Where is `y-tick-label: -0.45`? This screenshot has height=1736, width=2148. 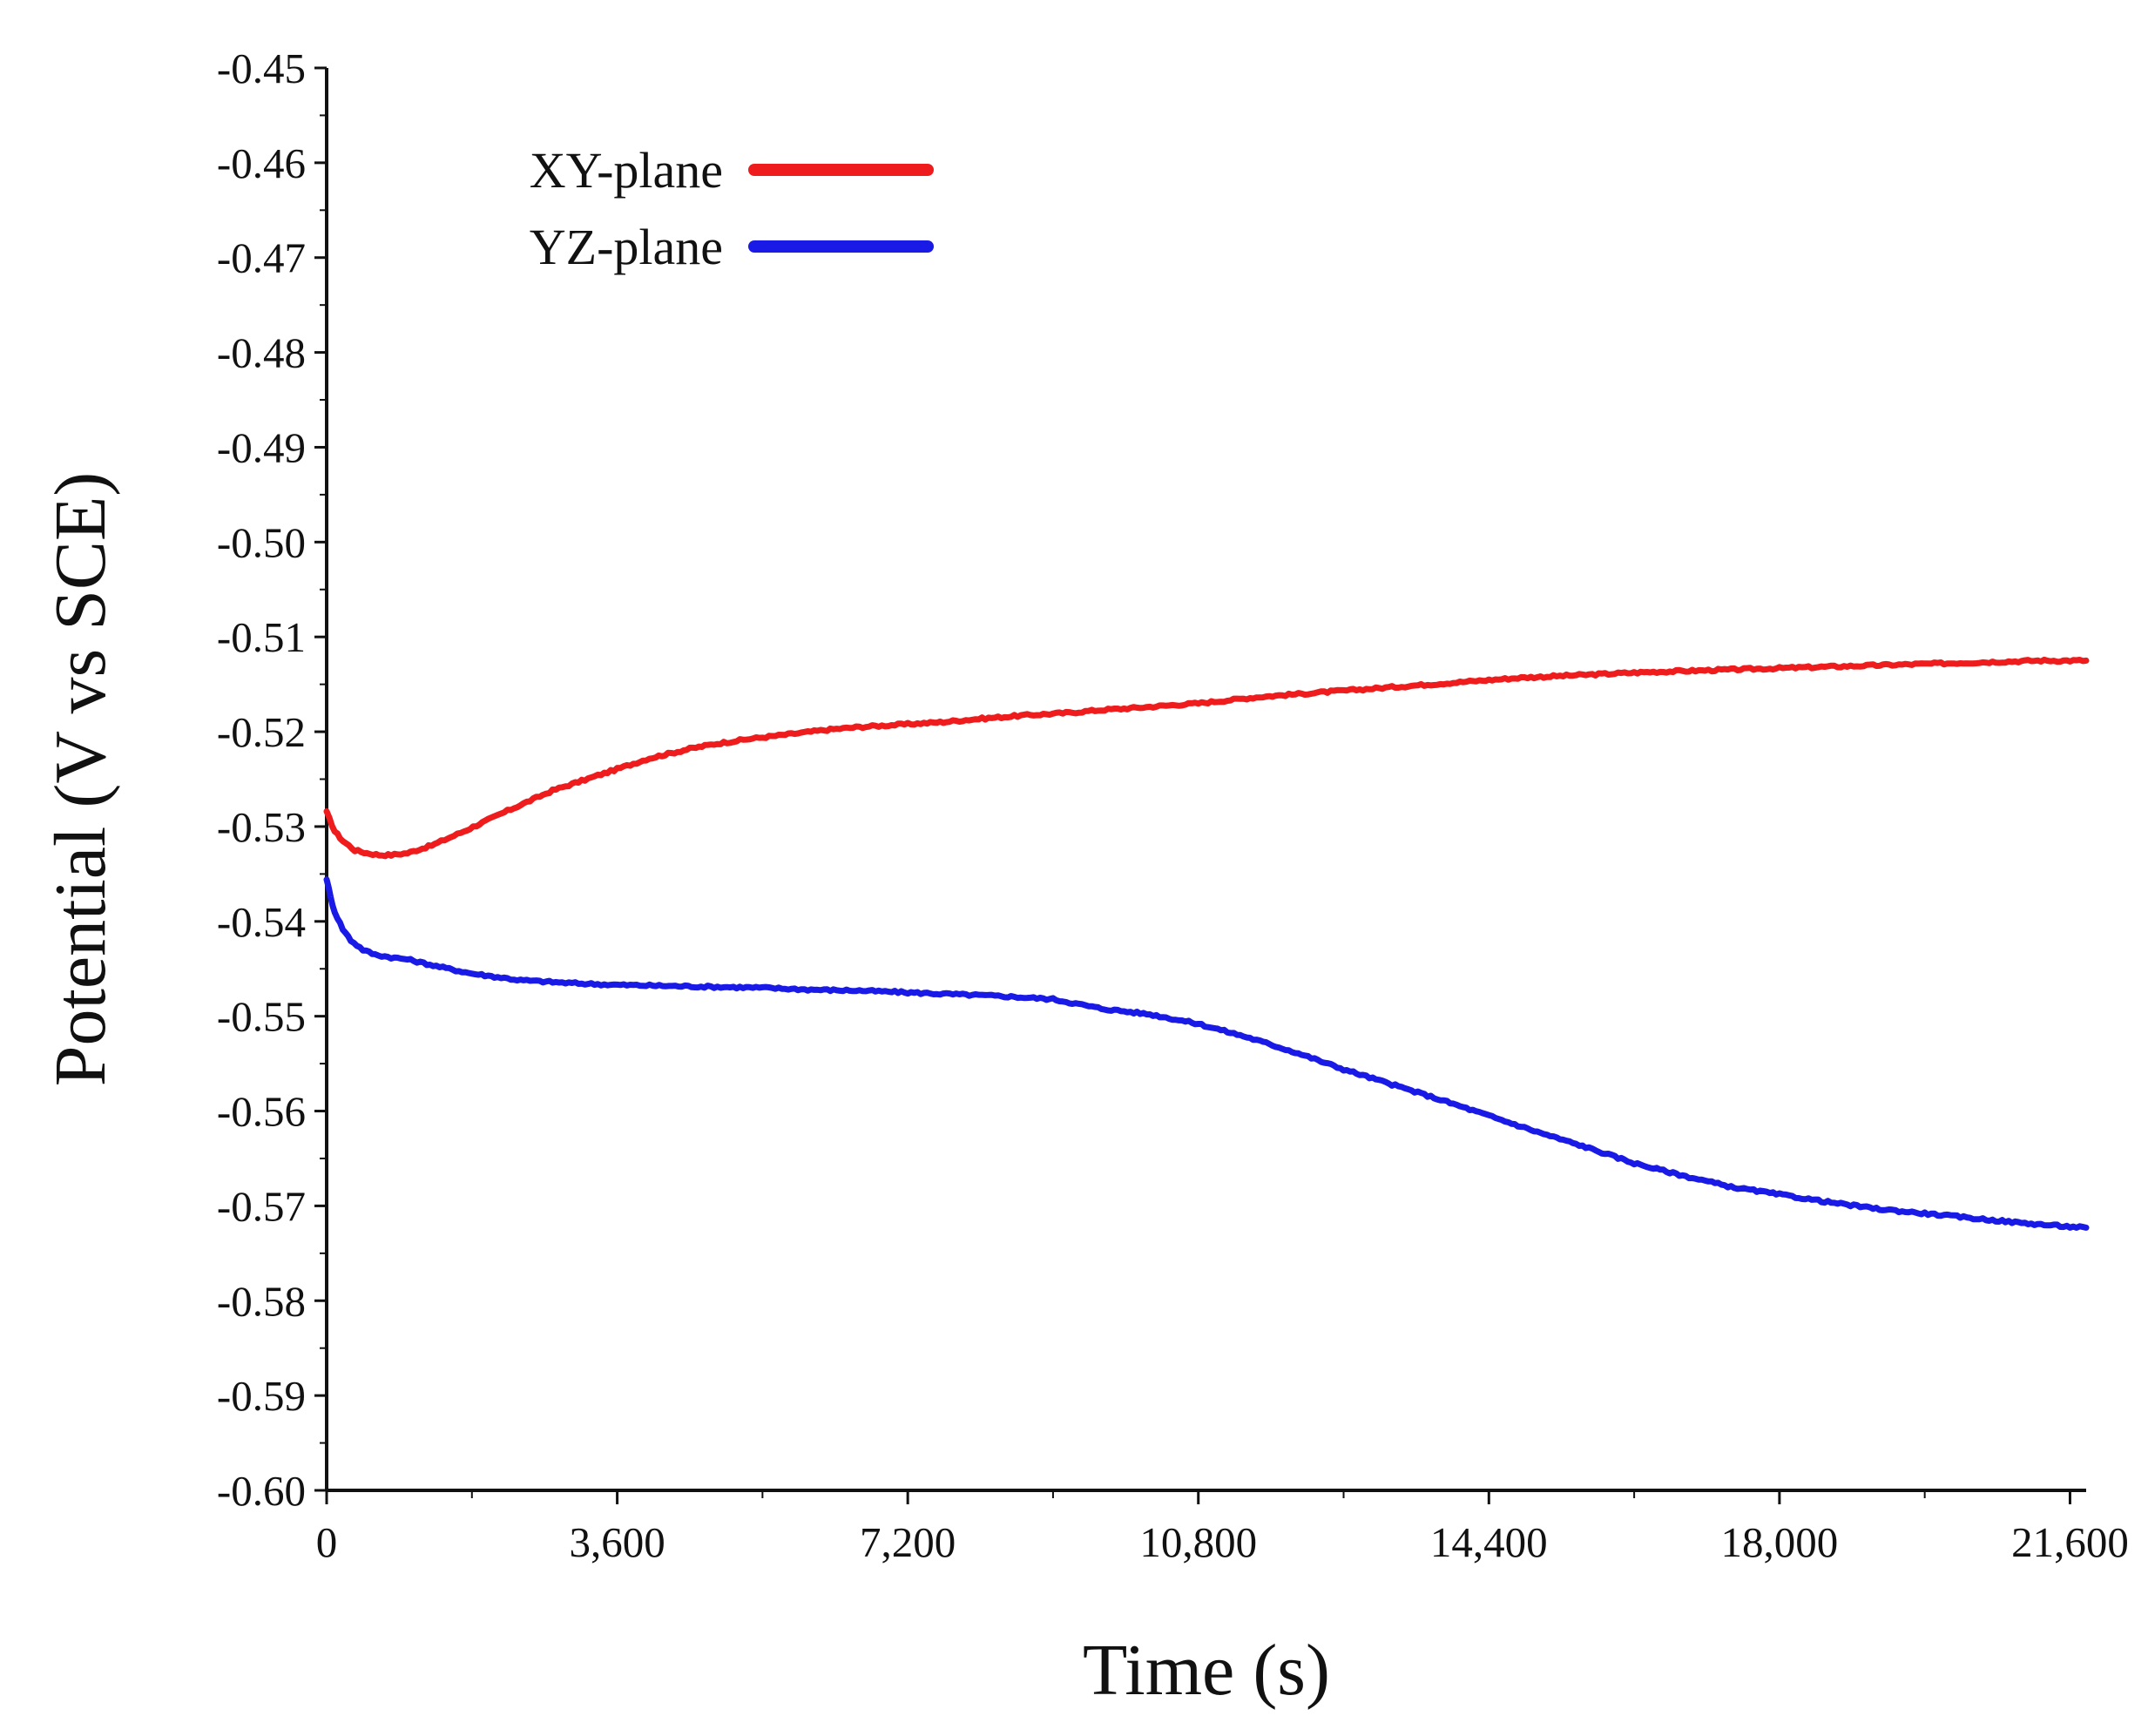
y-tick-label: -0.45 is located at coordinates (261, 68).